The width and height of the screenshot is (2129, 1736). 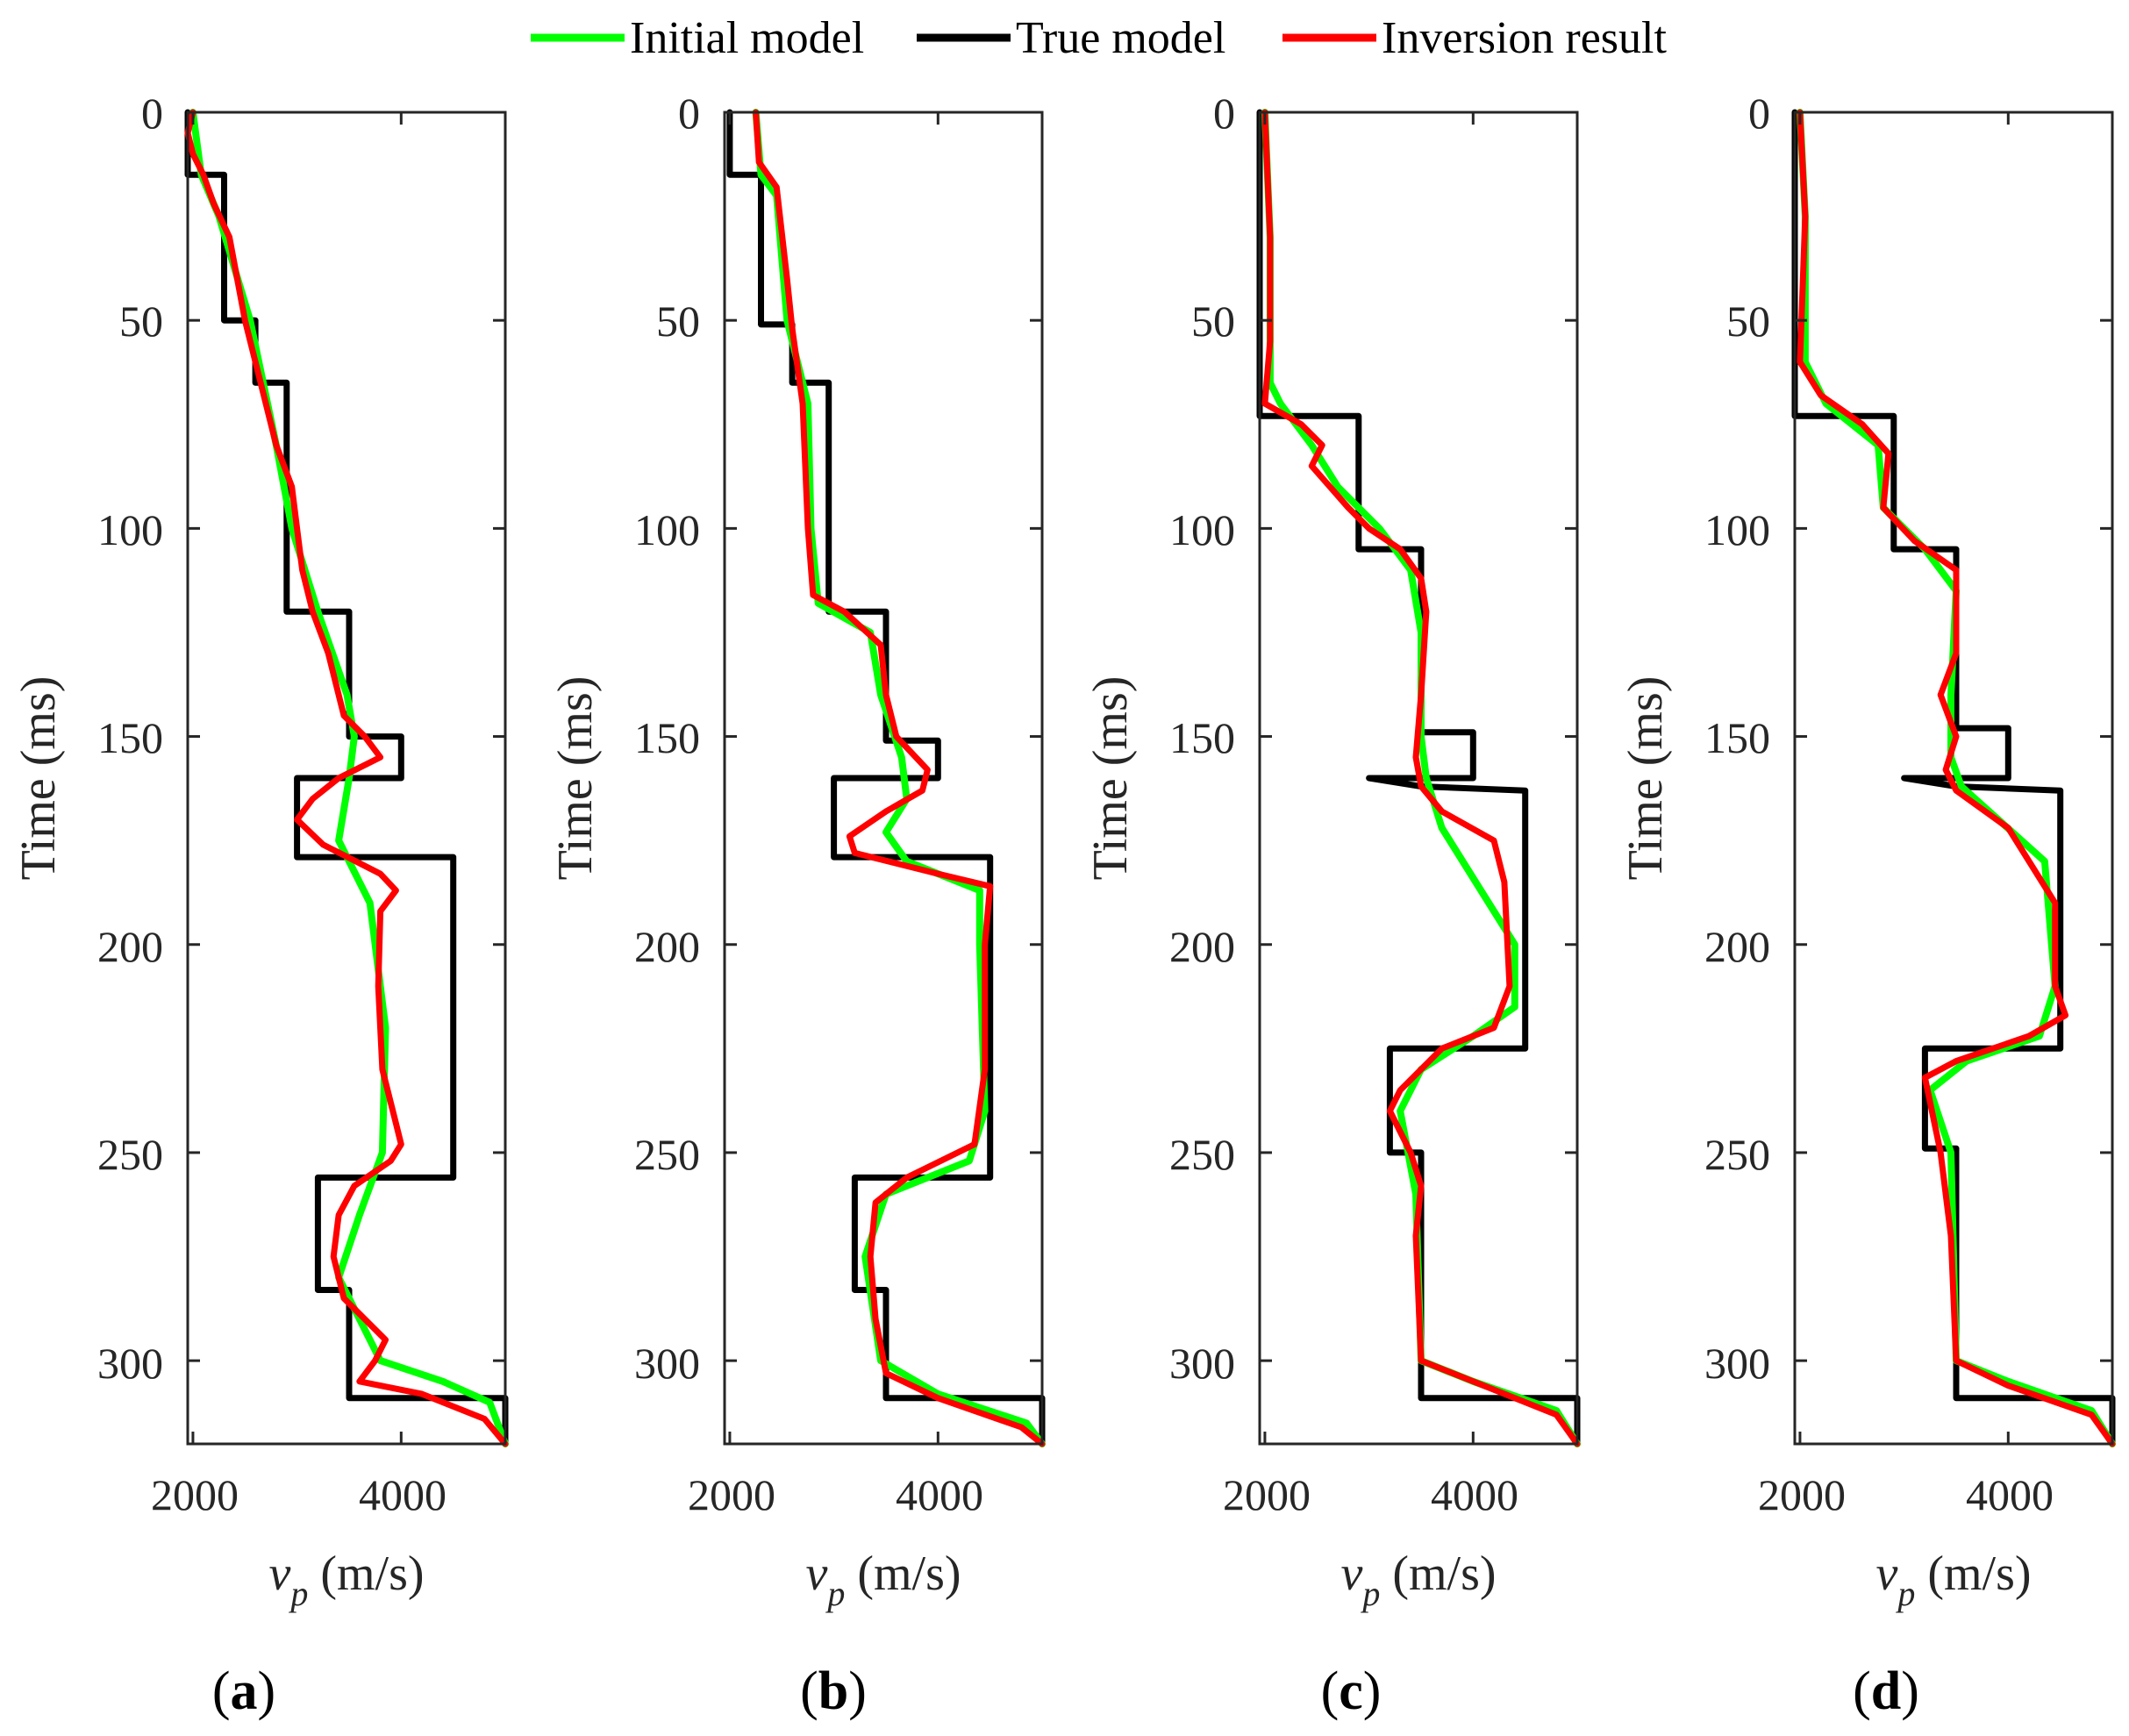 What do you see at coordinates (2010, 1494) in the screenshot?
I see `panel-d-xtick-4000: 4000` at bounding box center [2010, 1494].